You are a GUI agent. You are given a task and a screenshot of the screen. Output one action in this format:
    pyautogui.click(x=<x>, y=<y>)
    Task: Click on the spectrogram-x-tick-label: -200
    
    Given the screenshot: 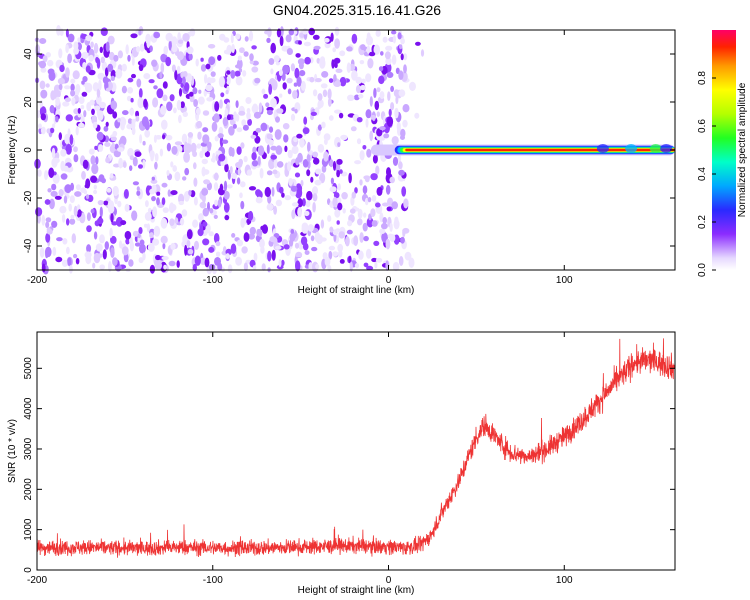 What is the action you would take?
    pyautogui.click(x=37, y=280)
    